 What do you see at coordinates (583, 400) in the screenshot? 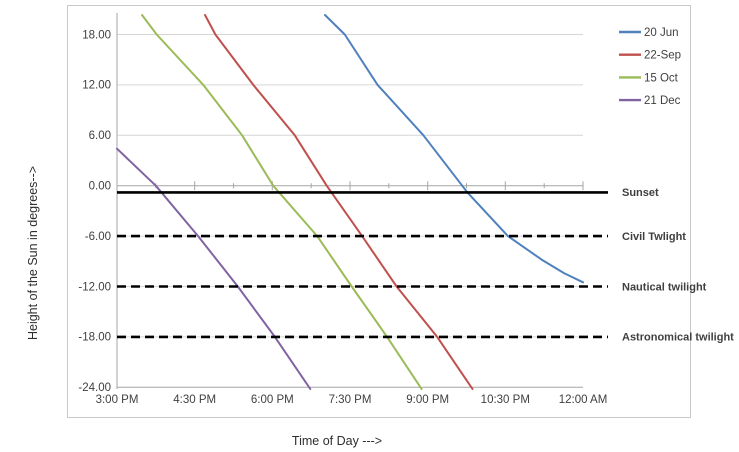
I see `x-tick-label-6: 12:00 AM` at bounding box center [583, 400].